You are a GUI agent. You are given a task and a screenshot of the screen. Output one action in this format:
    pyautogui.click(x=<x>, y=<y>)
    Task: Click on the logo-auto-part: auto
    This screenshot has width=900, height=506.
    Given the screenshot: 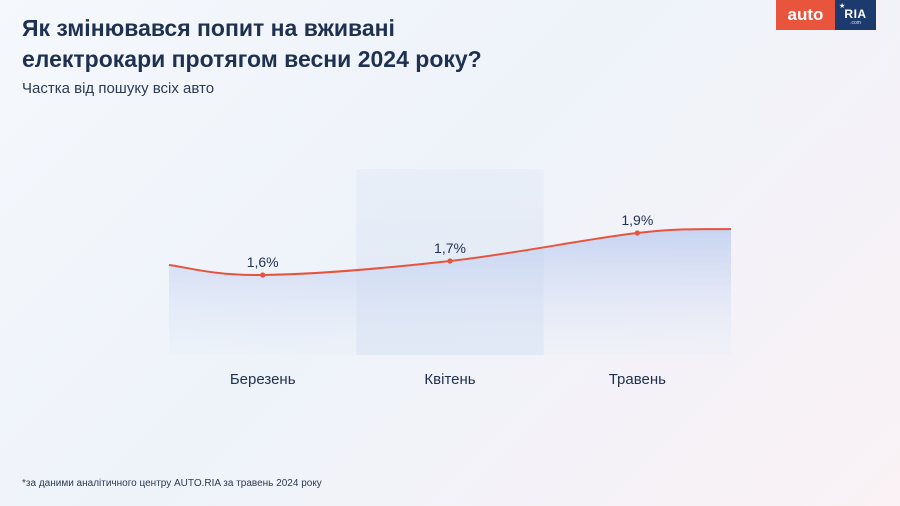 What is the action you would take?
    pyautogui.click(x=805, y=15)
    